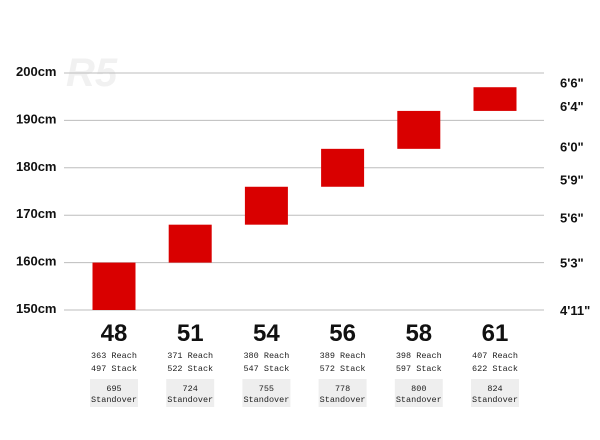 This screenshot has height=440, width=600. What do you see at coordinates (266, 356) in the screenshot?
I see `reach-value: 380 Reach` at bounding box center [266, 356].